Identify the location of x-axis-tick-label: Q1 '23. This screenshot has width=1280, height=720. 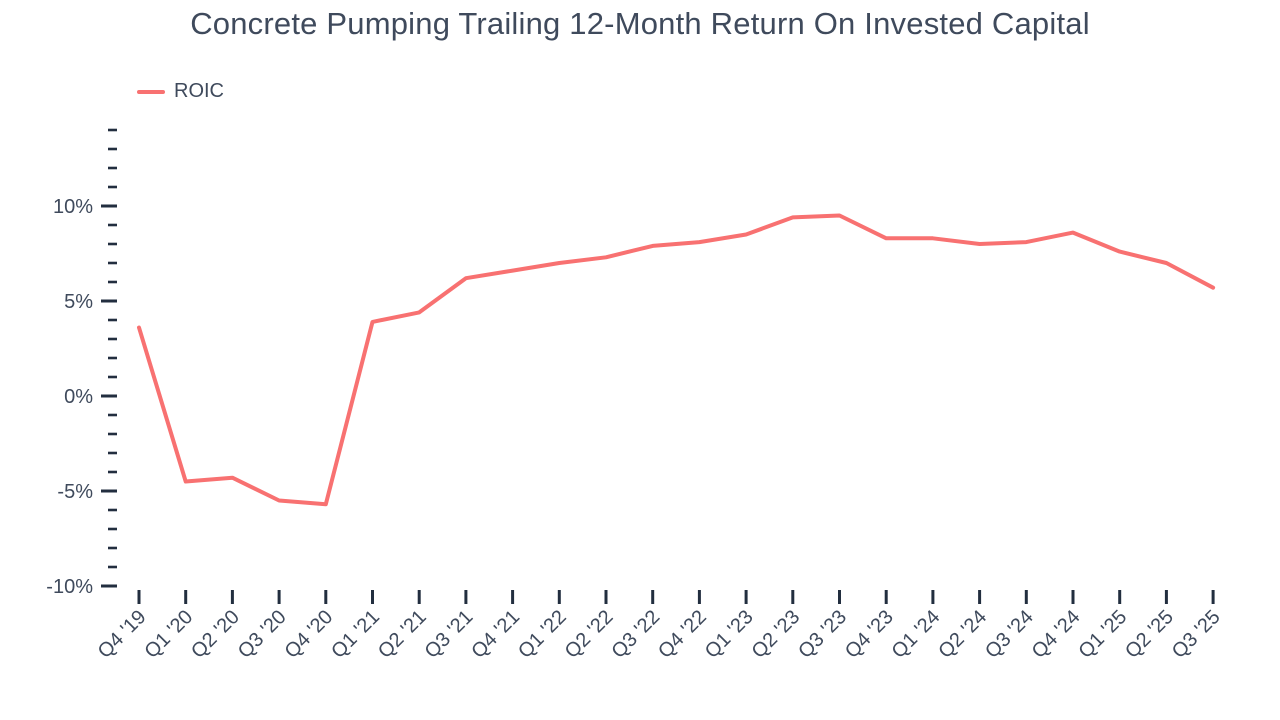
(729, 634).